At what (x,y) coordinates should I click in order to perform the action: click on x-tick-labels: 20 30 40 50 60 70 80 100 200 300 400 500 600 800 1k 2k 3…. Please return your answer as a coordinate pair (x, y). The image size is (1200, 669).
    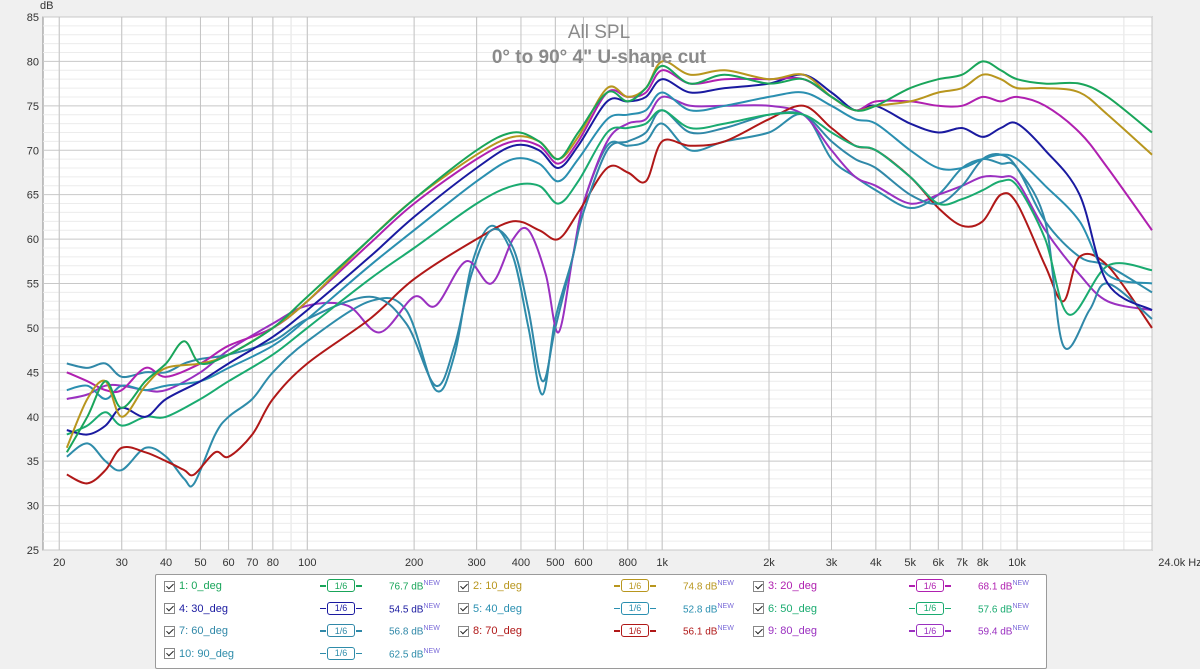
    Looking at the image, I should click on (626, 563).